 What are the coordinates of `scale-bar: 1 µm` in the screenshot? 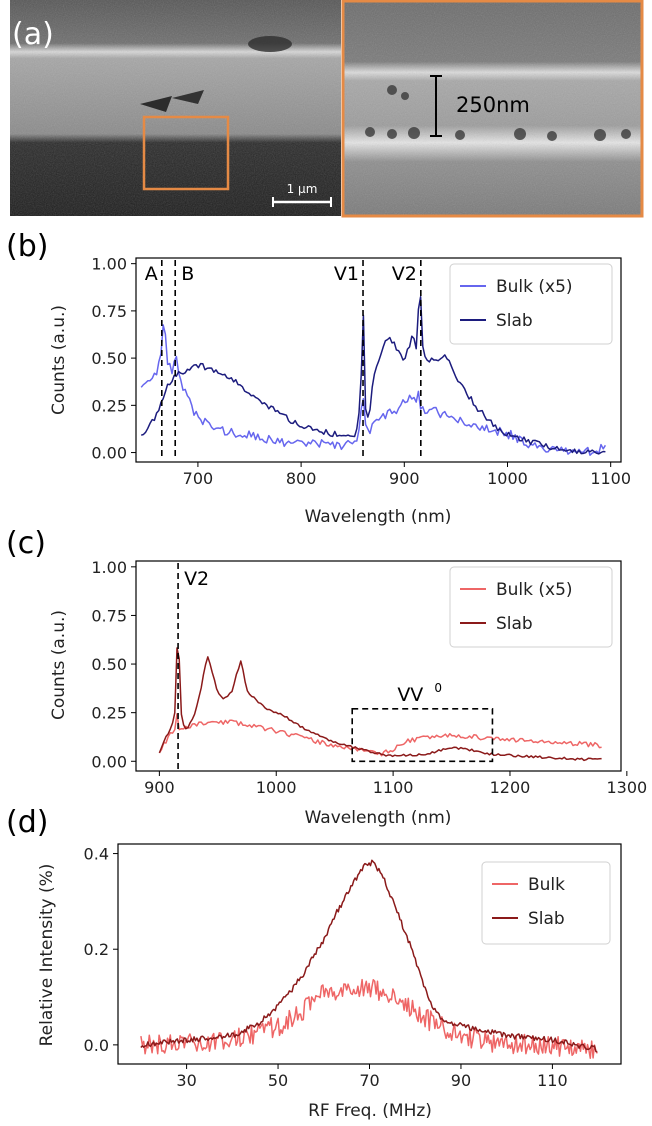 It's located at (302, 194).